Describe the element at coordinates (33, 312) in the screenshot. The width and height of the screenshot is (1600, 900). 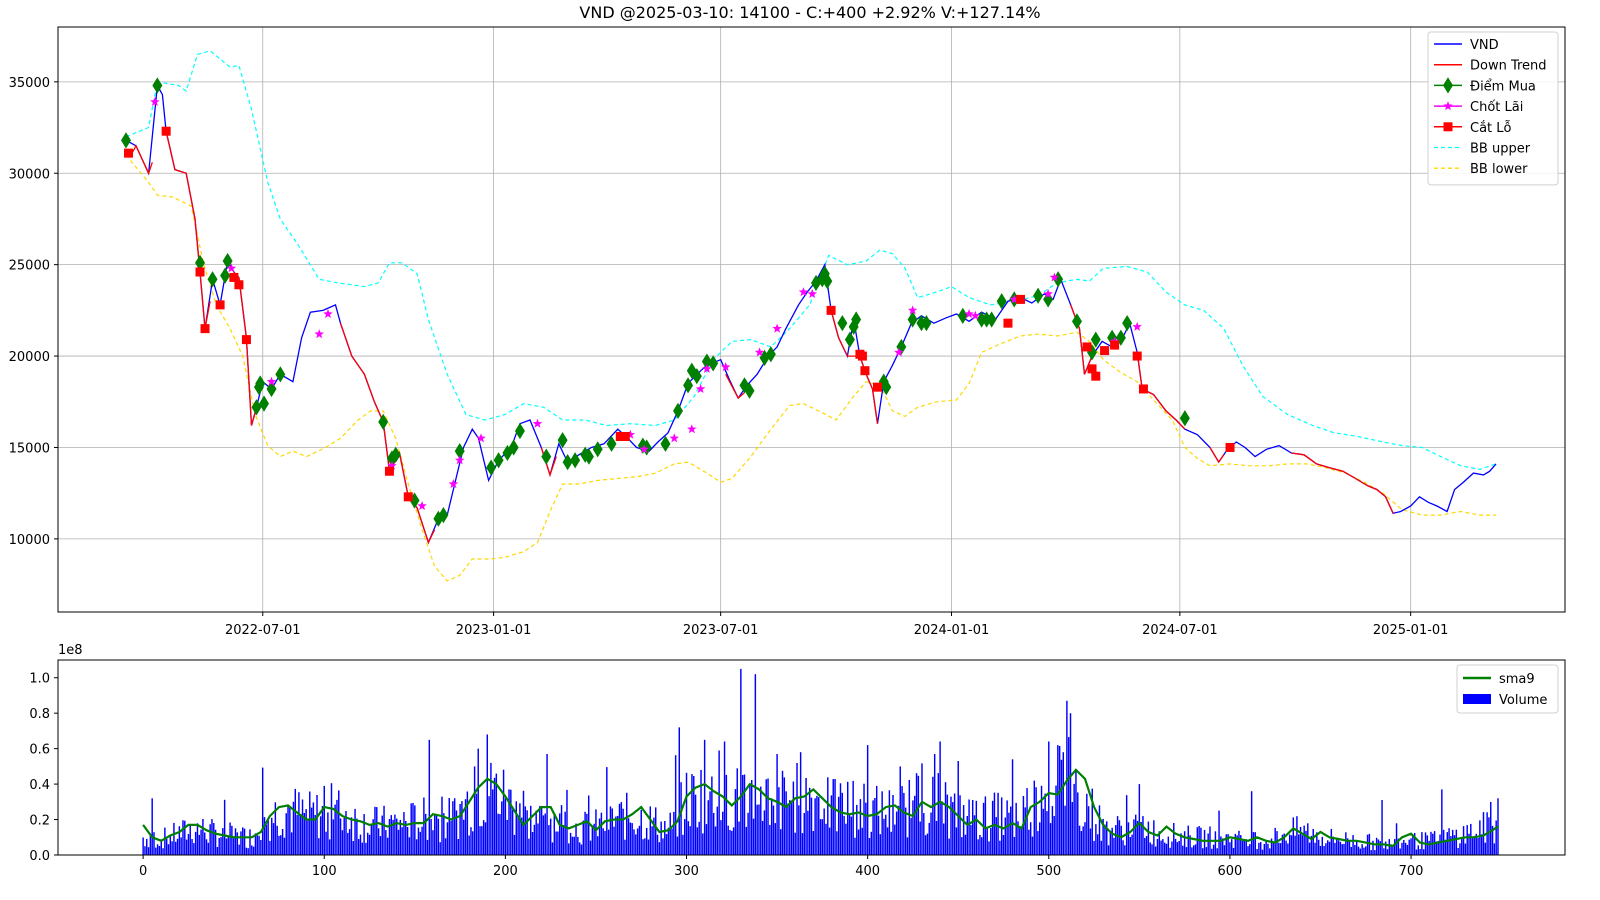
I see `price-y-axis: 10000 15000 20000 25000 30000 35000` at that location.